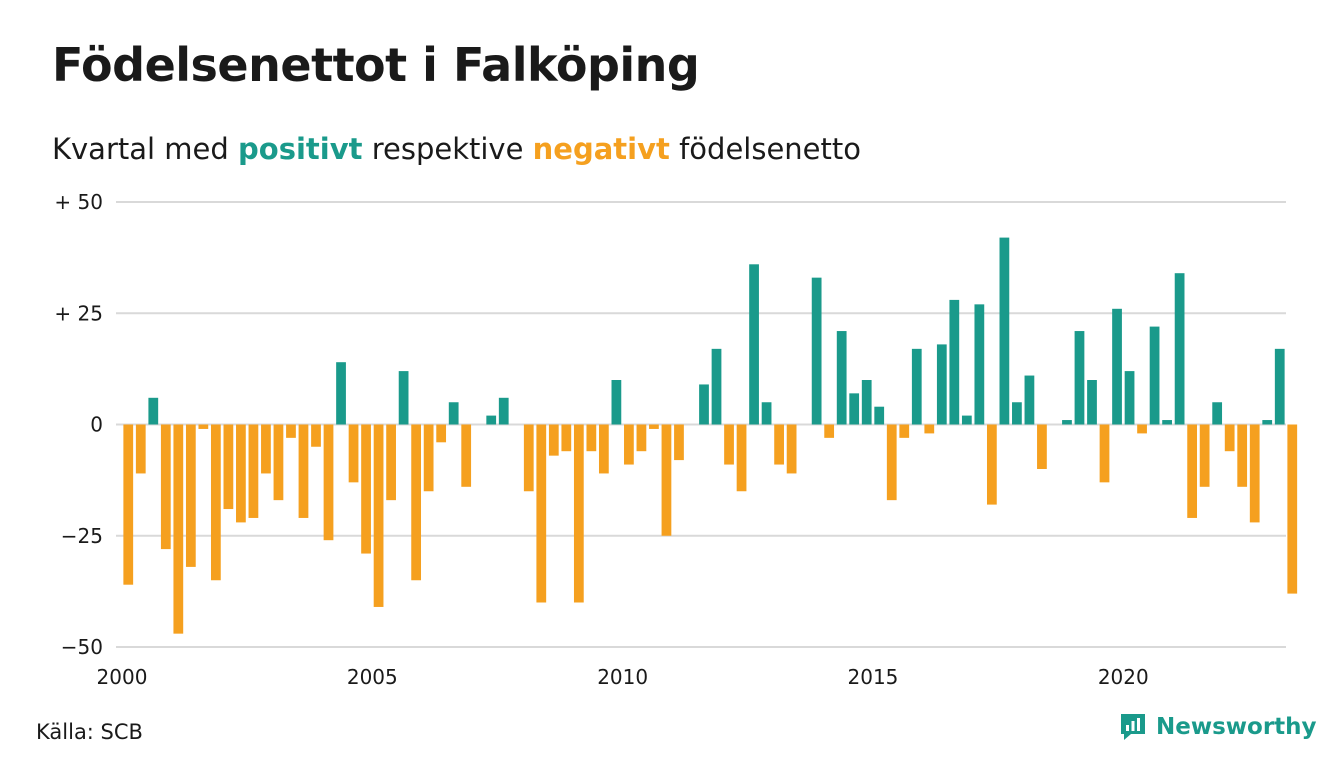  I want to click on y-tick-label: 0, so click(96, 425).